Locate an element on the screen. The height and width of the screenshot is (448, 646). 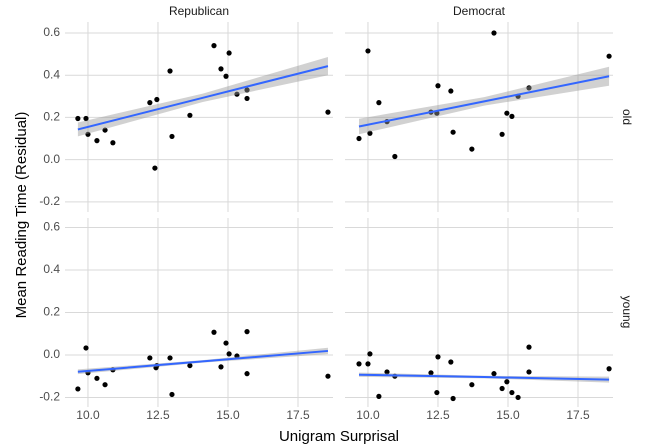
row-strip: old is located at coordinates (627, 117).